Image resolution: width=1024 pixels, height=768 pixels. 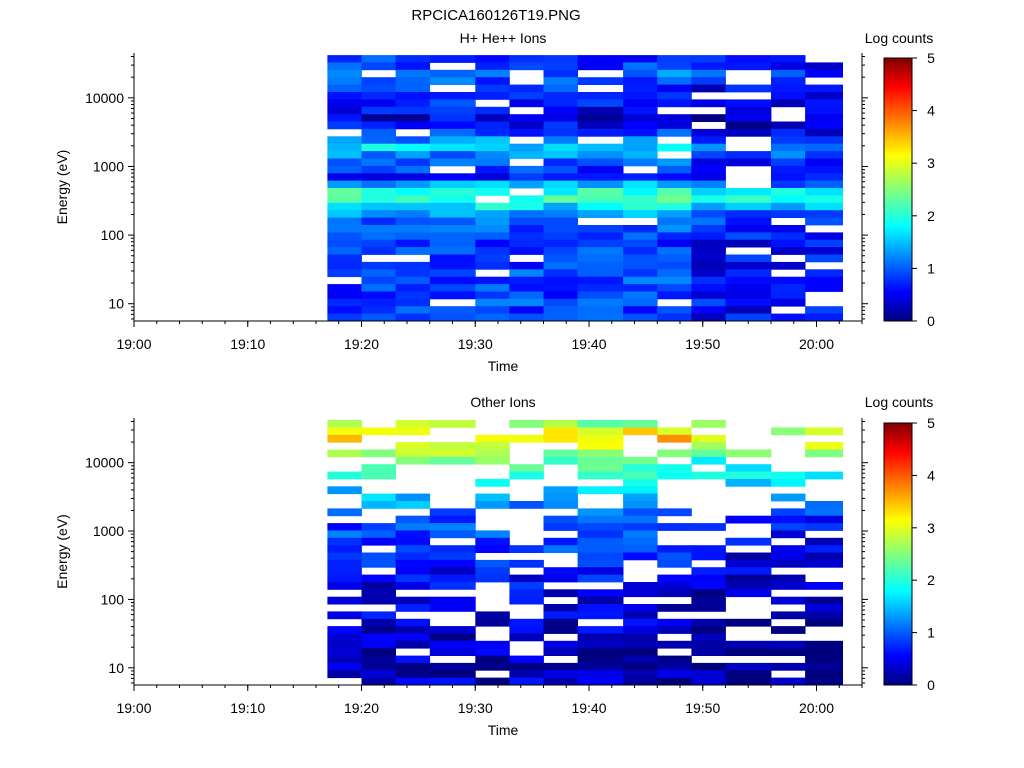 What do you see at coordinates (931, 475) in the screenshot?
I see `colorbar-tick-label: 4` at bounding box center [931, 475].